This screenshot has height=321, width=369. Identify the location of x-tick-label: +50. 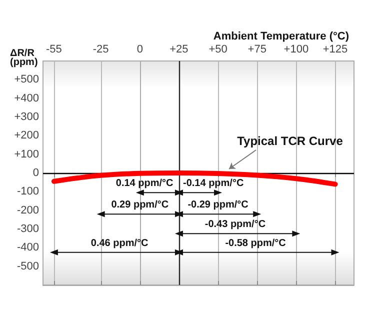
(218, 50).